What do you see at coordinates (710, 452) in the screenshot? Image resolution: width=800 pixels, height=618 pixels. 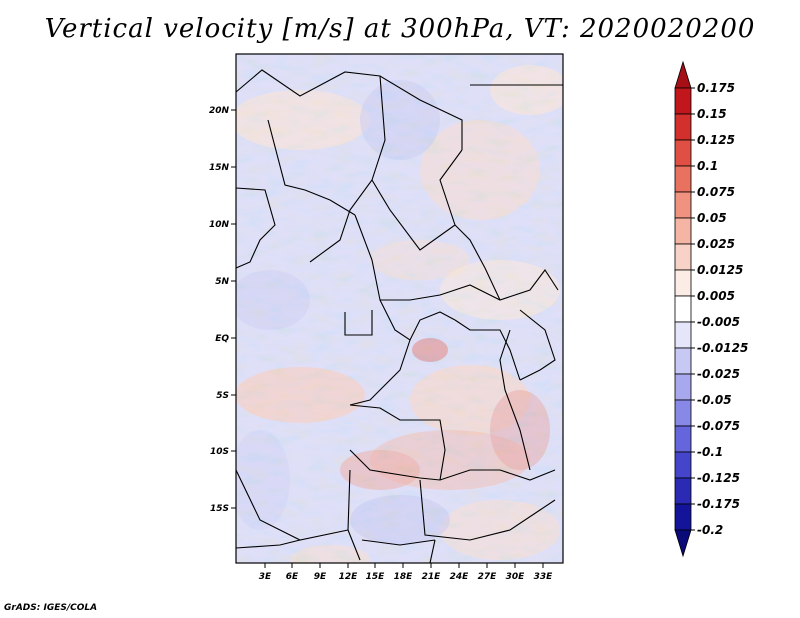 I see `colorbar-label: -0.1` at bounding box center [710, 452].